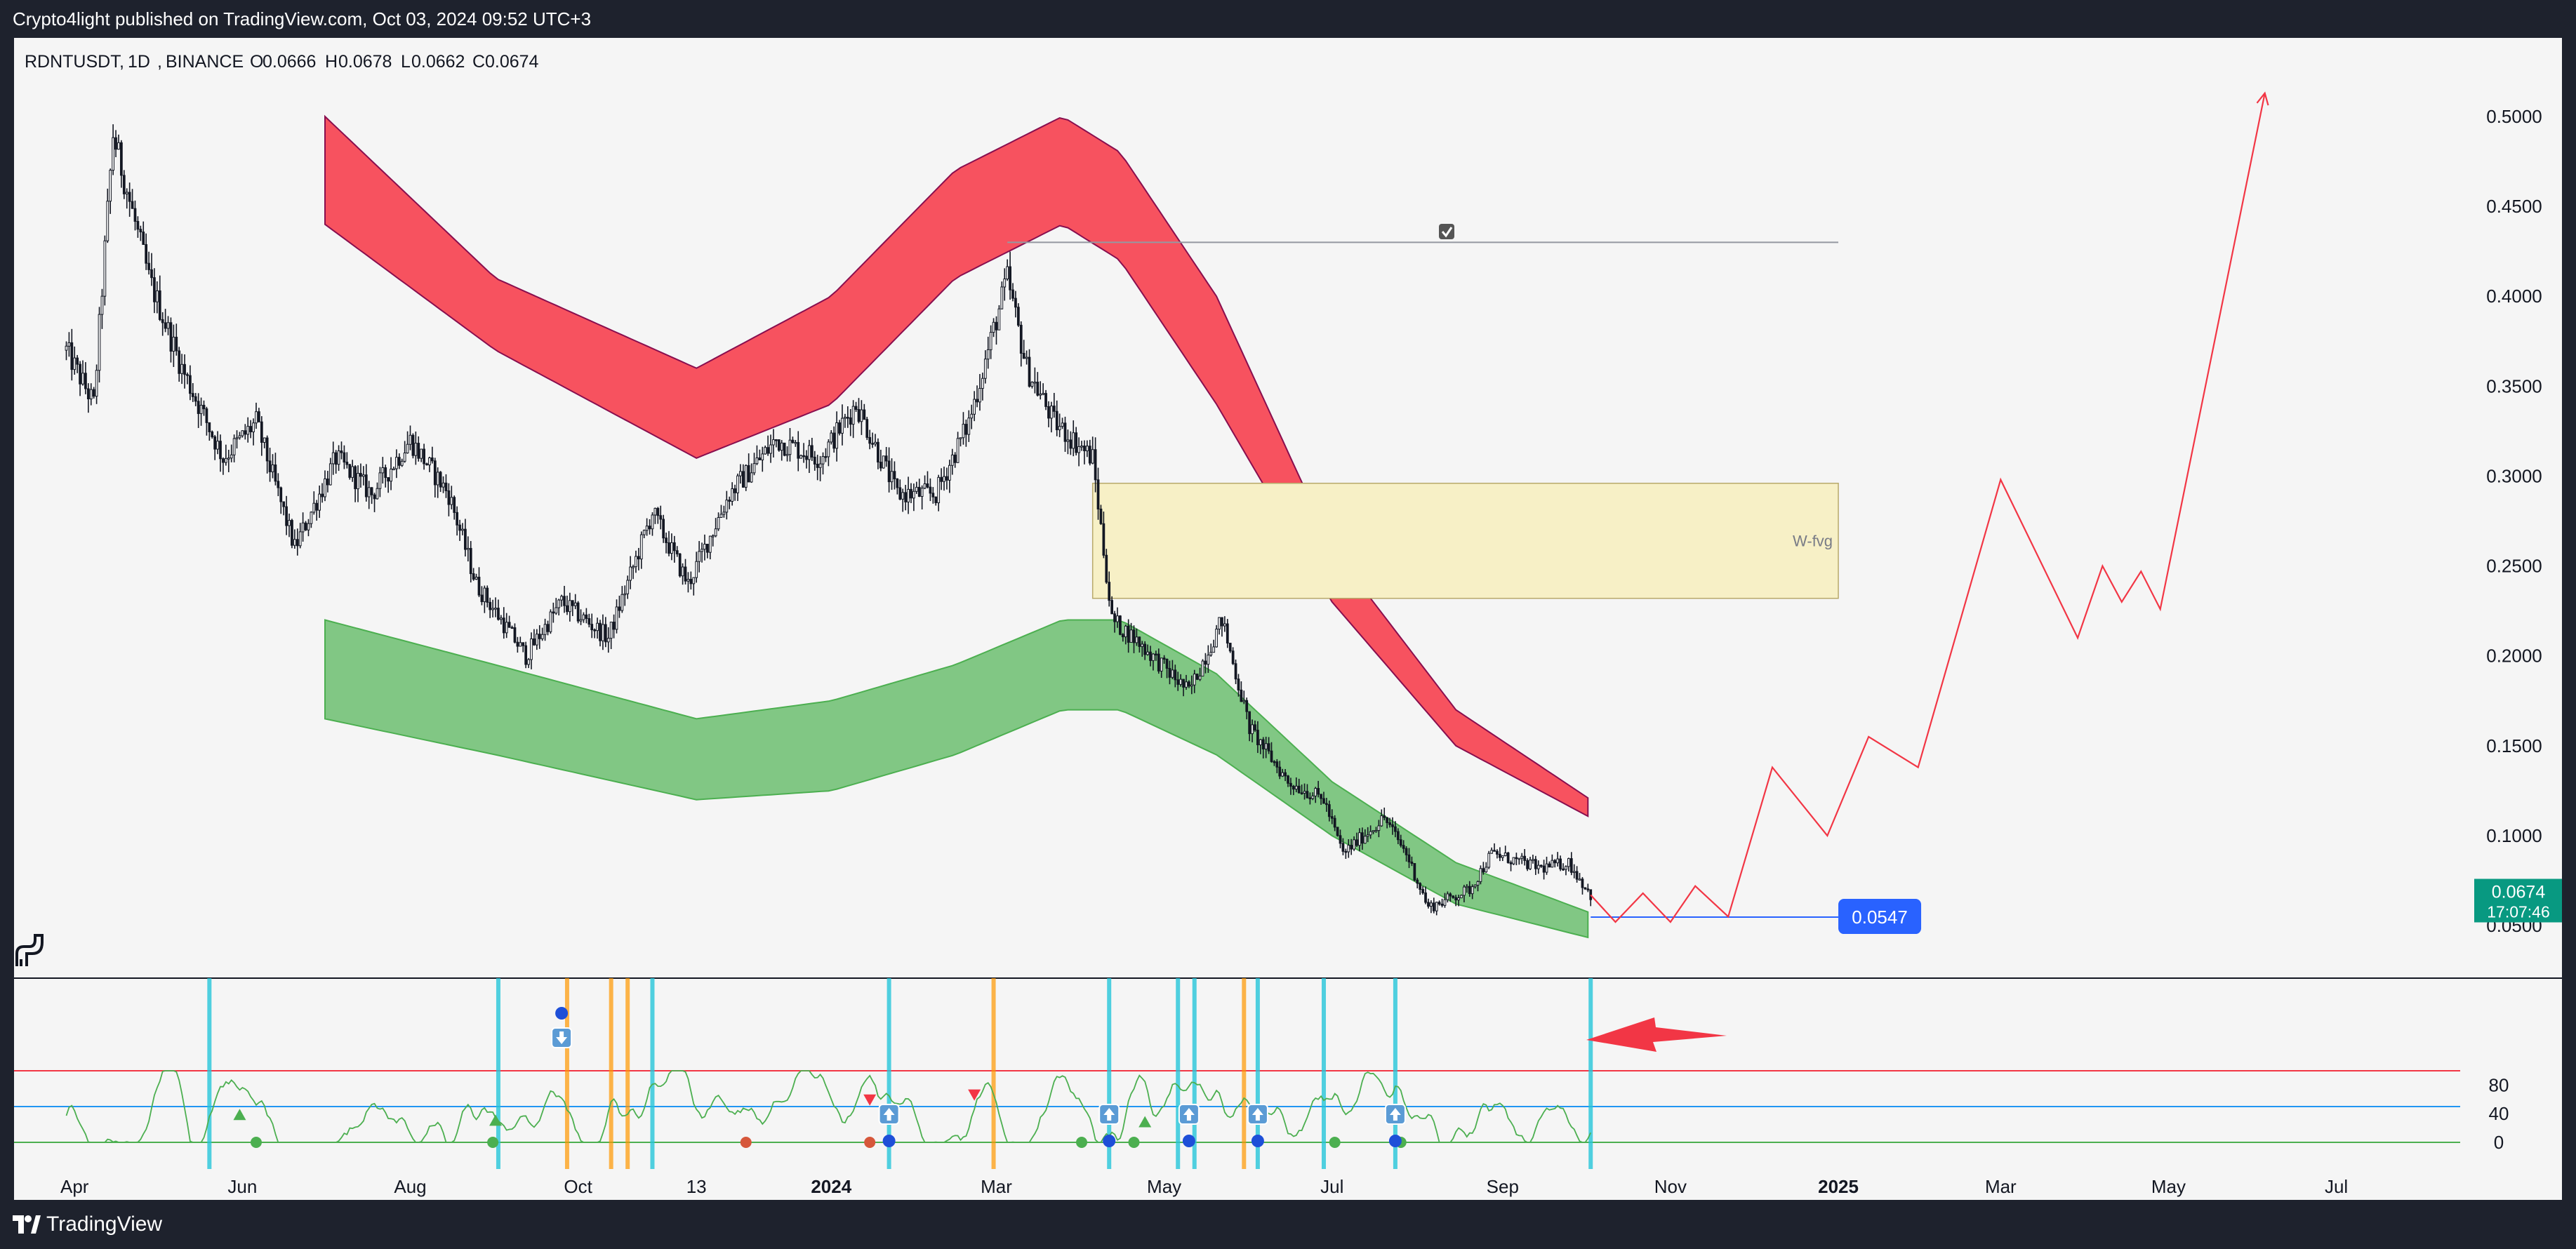  What do you see at coordinates (1164, 1186) in the screenshot?
I see `time-tick-label: May` at bounding box center [1164, 1186].